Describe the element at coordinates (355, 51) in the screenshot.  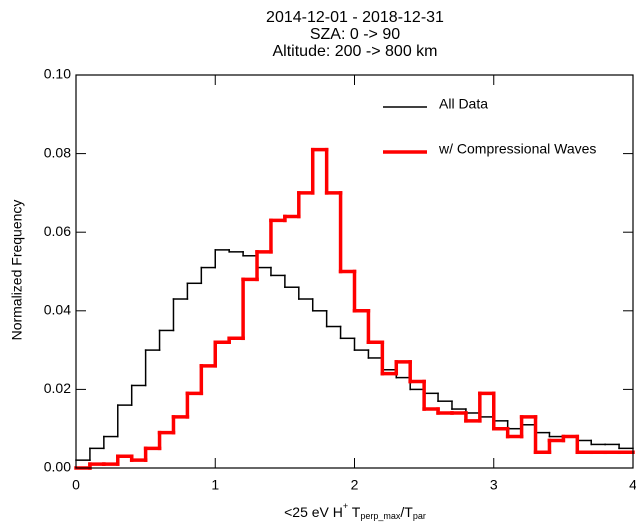
I see `chart-title: Altitude: 200 -> 800 km` at that location.